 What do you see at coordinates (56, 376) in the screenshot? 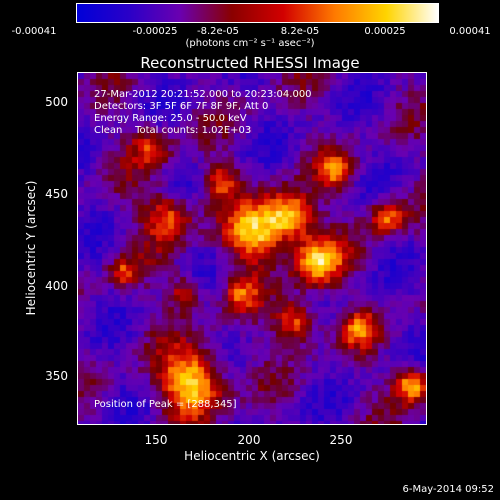
I see `y-tick-label: 350` at bounding box center [56, 376].